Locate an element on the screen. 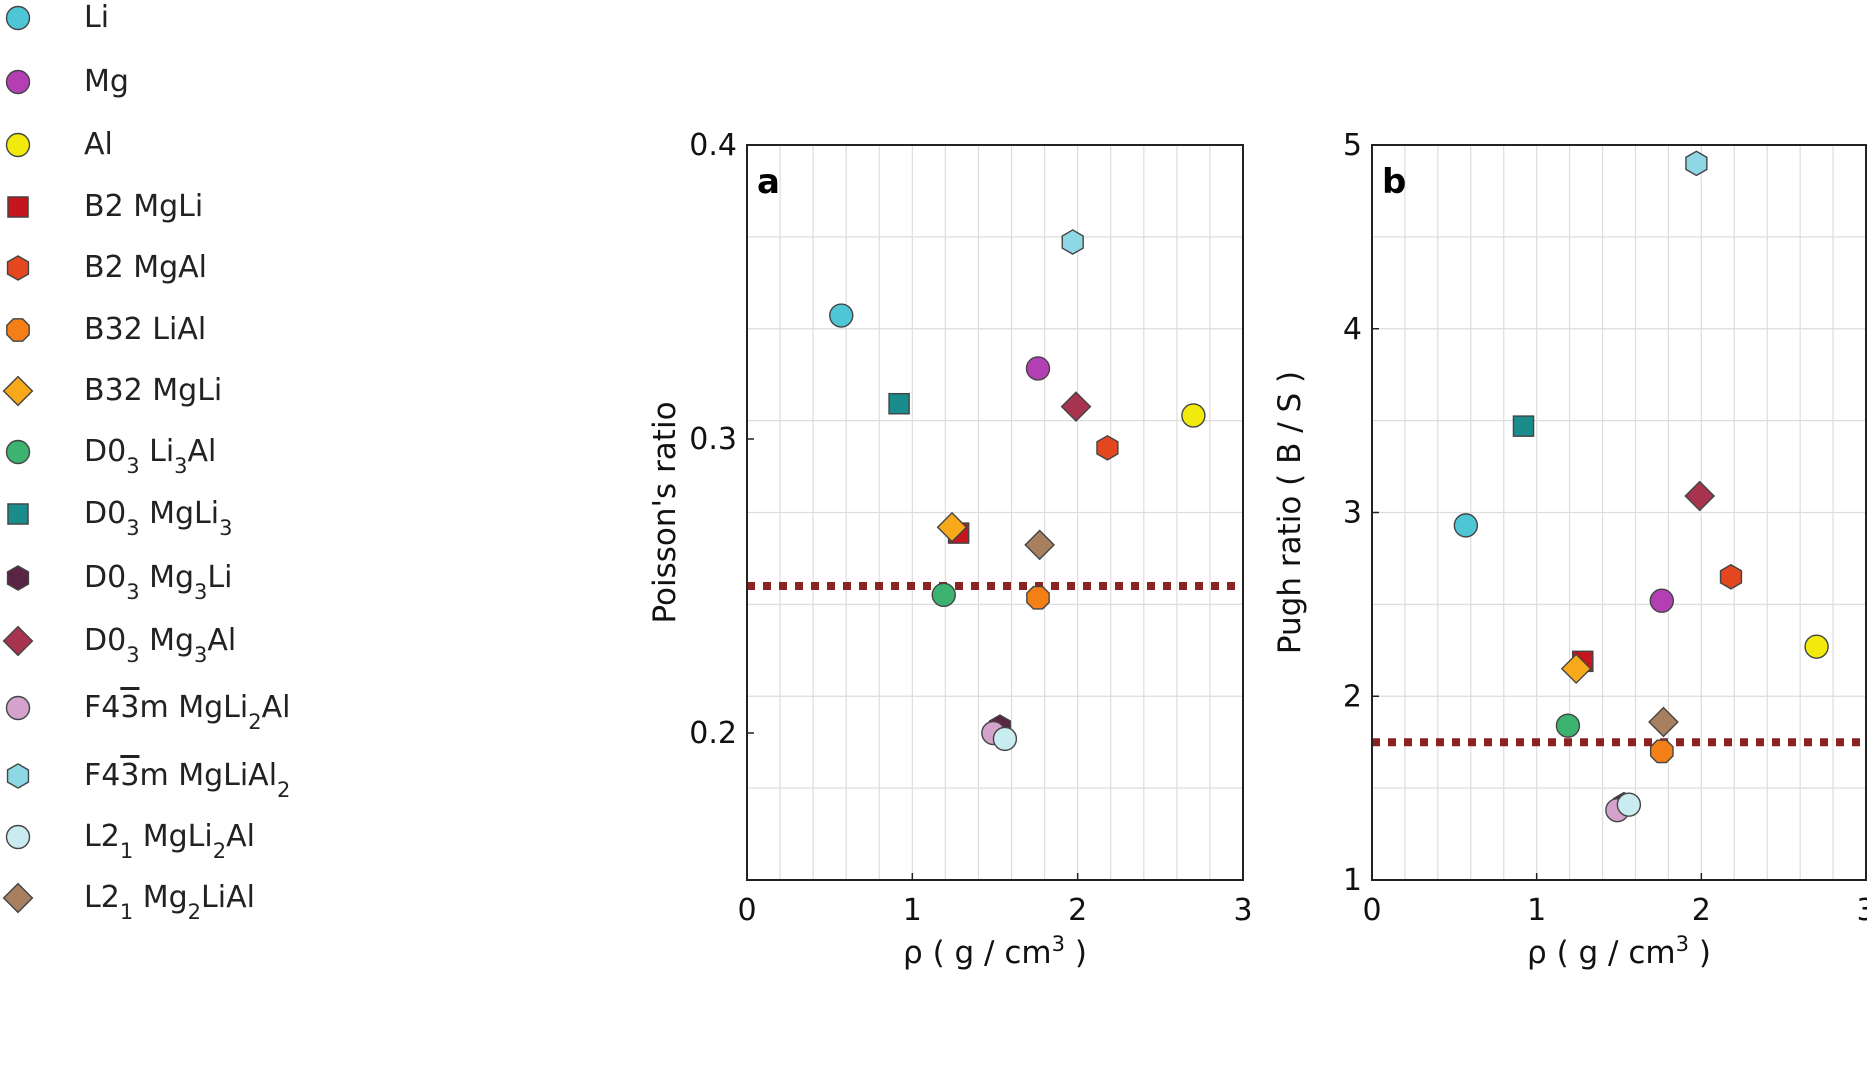 The image size is (1867, 1088). legend-label-d03-li3al: D03 Li3Al is located at coordinates (150, 456).